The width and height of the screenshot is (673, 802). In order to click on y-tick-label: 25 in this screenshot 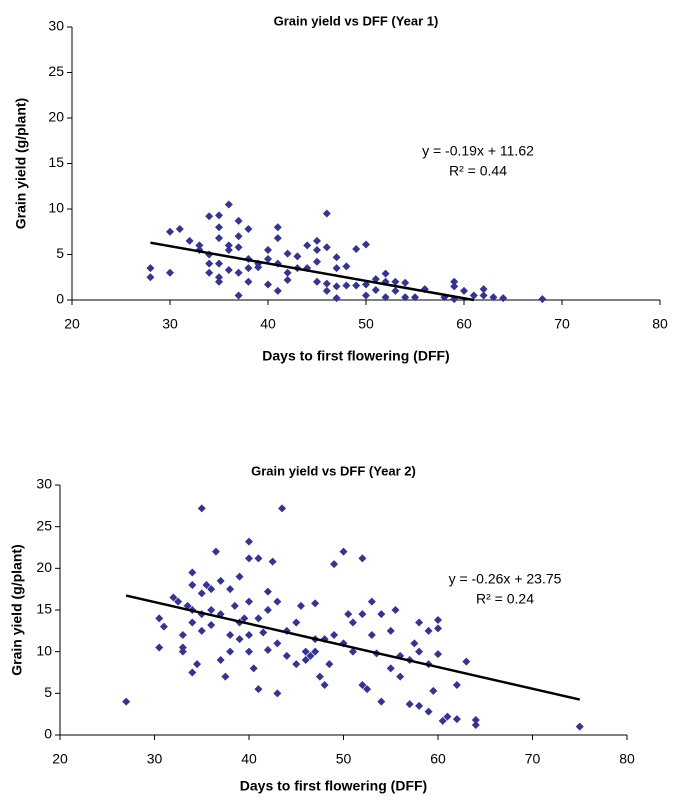, I will do `click(44, 525)`.